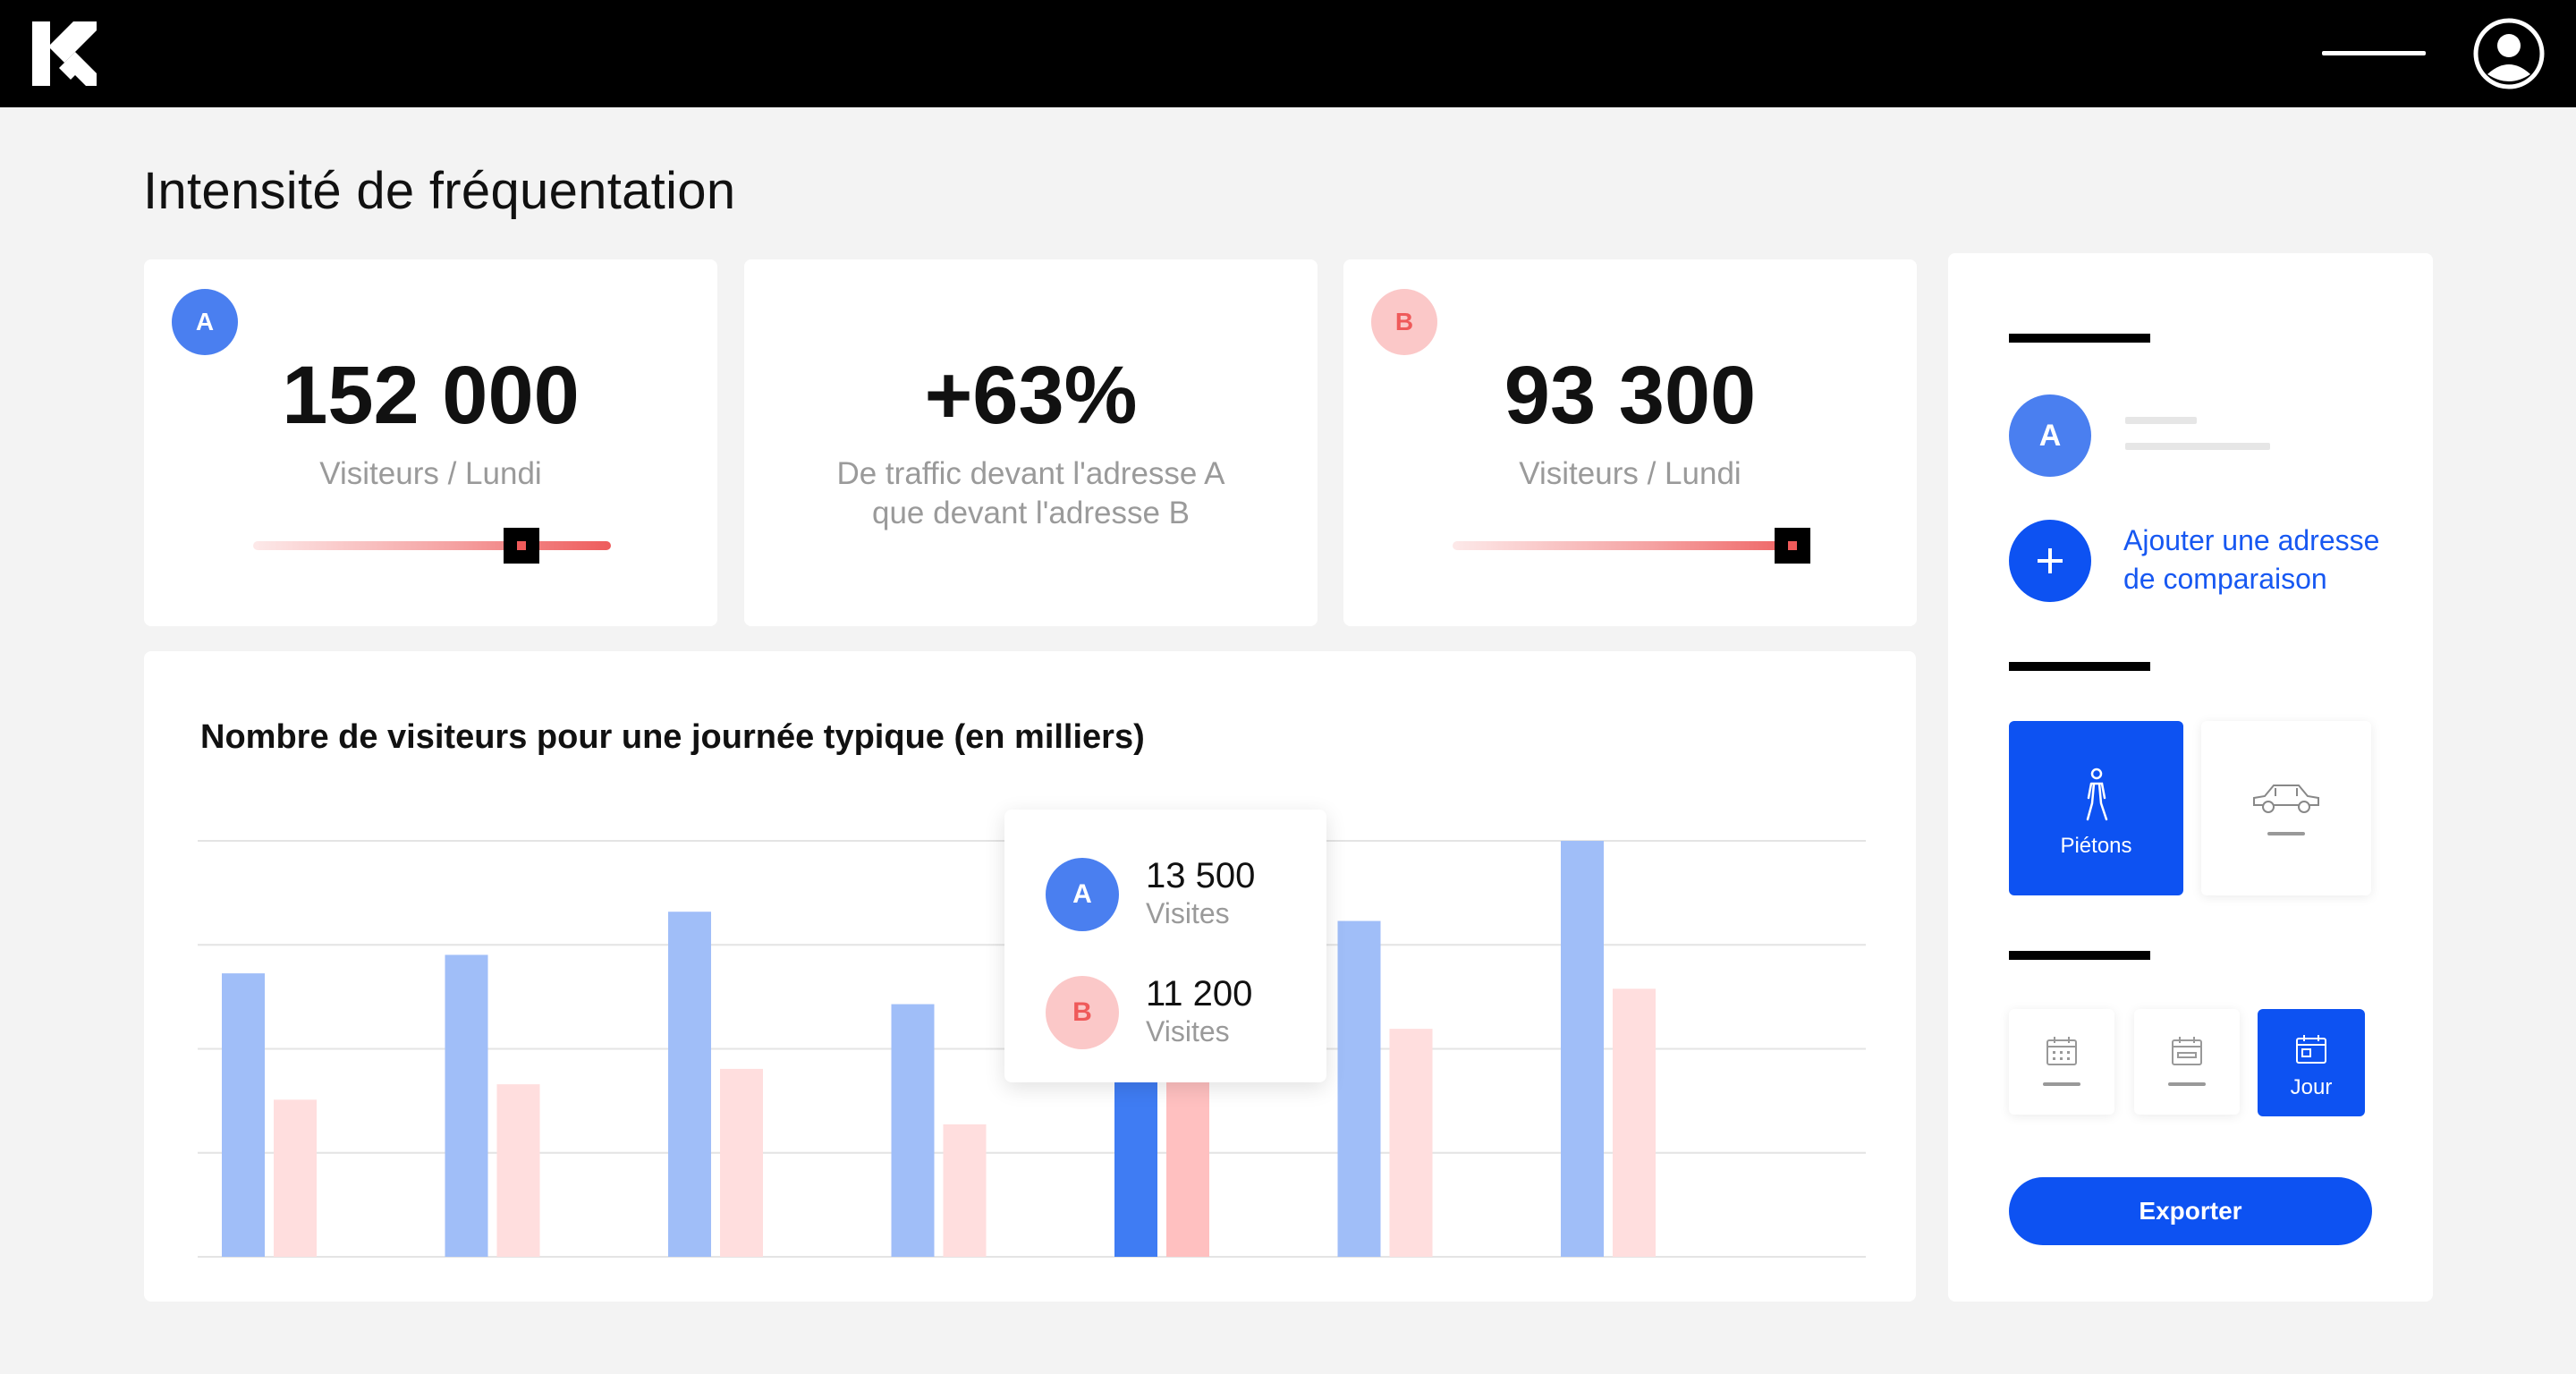 The height and width of the screenshot is (1374, 2576). I want to click on tooltip-value-a: 13 500, so click(1201, 875).